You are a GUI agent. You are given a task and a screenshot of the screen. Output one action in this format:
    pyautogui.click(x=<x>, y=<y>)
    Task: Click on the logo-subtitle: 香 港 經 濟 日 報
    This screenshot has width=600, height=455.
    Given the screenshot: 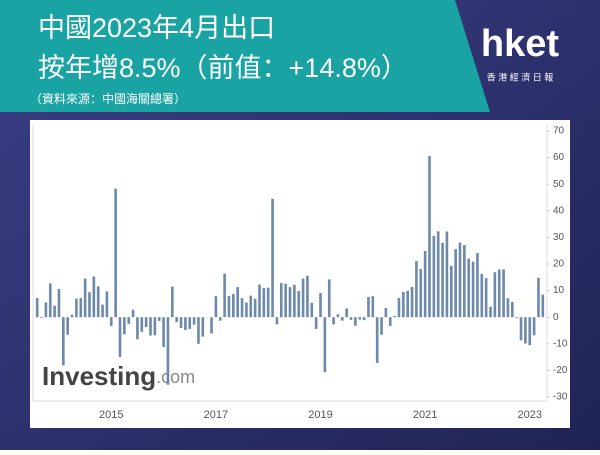 What is the action you would take?
    pyautogui.click(x=520, y=76)
    